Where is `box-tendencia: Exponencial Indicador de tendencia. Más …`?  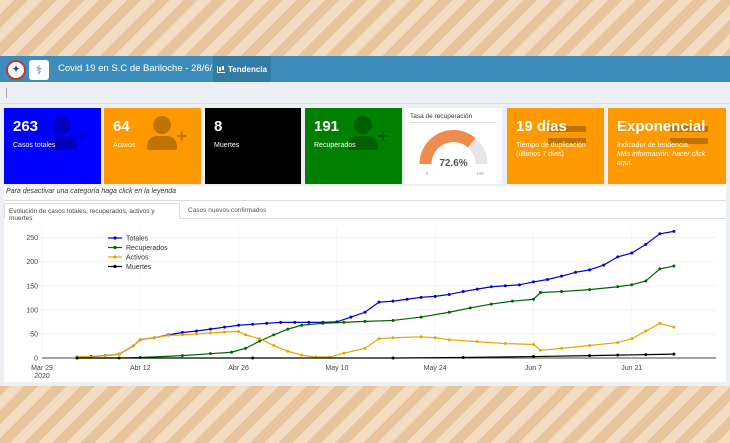
box-tendencia: Exponencial Indicador de tendencia. Más … is located at coordinates (667, 146).